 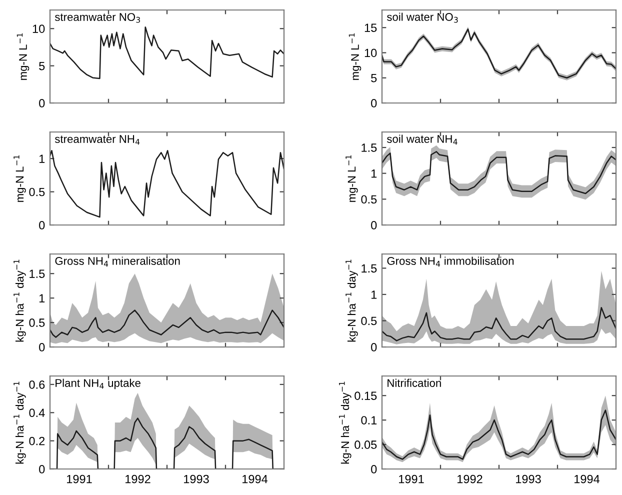 What do you see at coordinates (365, 396) in the screenshot?
I see `y-tick-label: 0.15` at bounding box center [365, 396].